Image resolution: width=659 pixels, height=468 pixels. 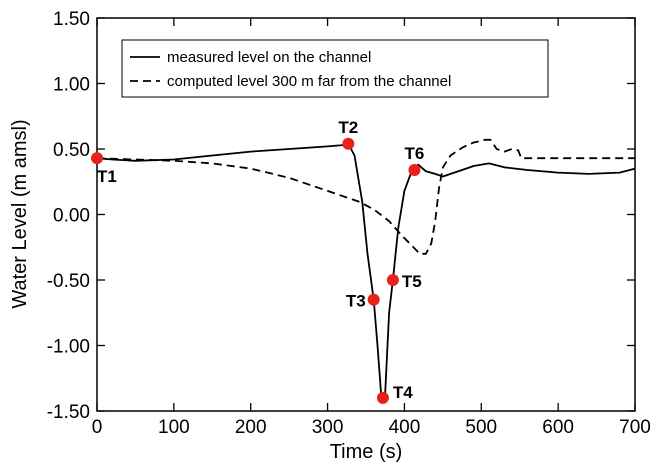 I want to click on x-tick-label: 500, so click(x=481, y=427).